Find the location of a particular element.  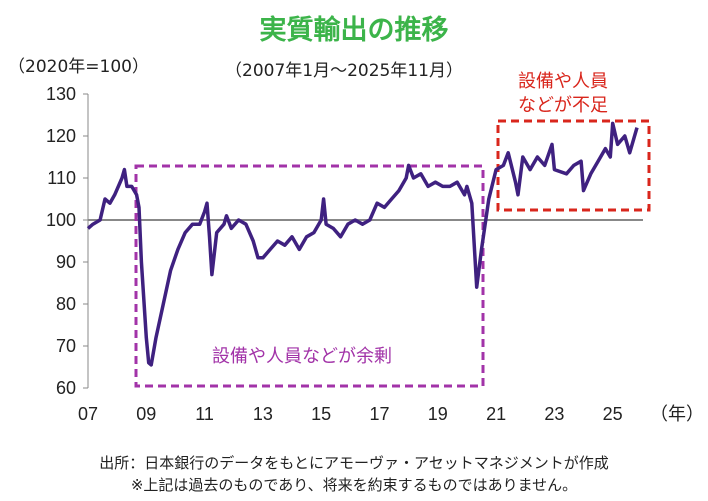

y-tick-label: 60 is located at coordinates (66, 388).